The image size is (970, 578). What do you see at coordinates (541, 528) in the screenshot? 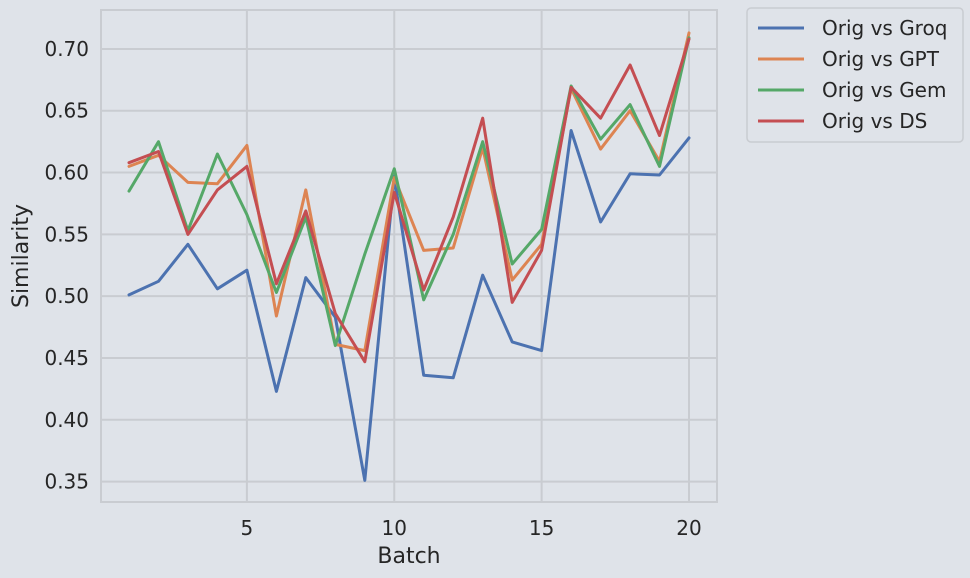
I see `x-tick-label: 15` at bounding box center [541, 528].